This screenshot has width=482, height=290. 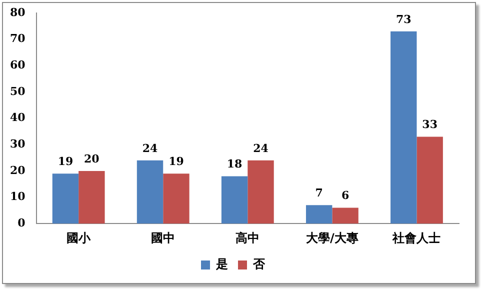 What do you see at coordinates (92, 159) in the screenshot?
I see `data-label: 20` at bounding box center [92, 159].